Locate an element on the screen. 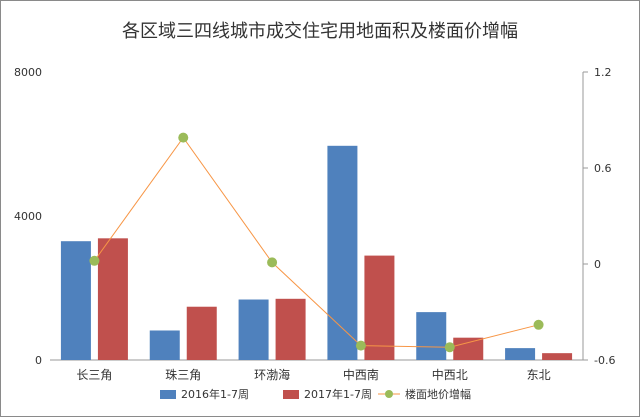  legend-label: 2016年1-7周 is located at coordinates (215, 394).